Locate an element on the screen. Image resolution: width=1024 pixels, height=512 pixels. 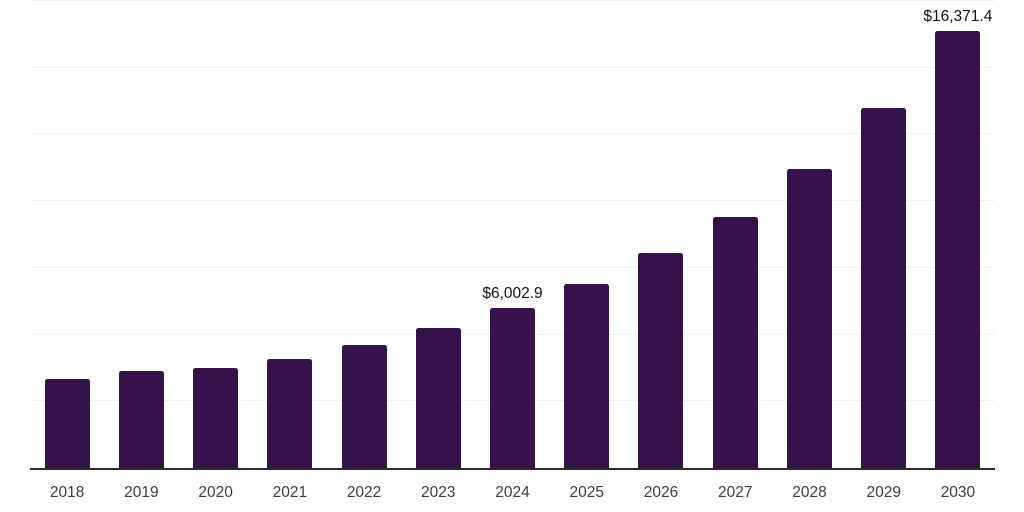
x-tick-label-2018: 2018 is located at coordinates (67, 492).